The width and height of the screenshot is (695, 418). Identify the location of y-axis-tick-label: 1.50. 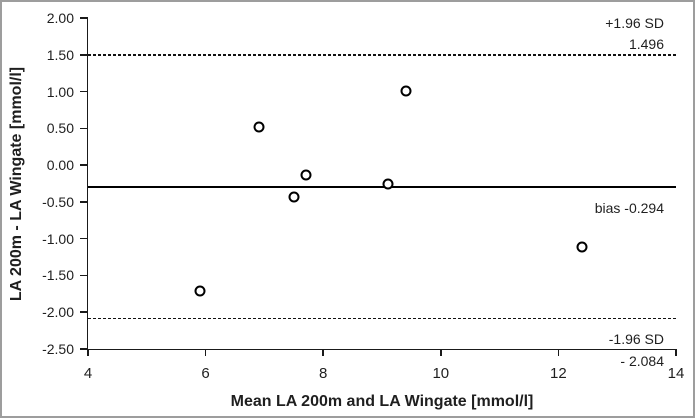
(60, 54).